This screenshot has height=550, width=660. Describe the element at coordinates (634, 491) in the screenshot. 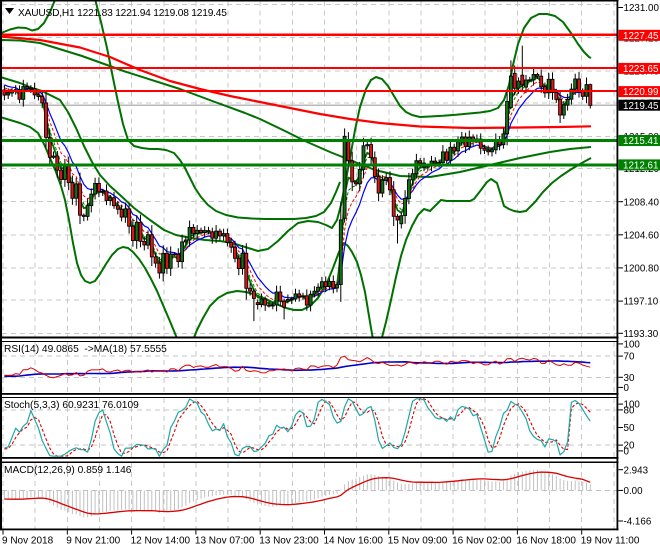

I see `svg-text: 0.00` at that location.